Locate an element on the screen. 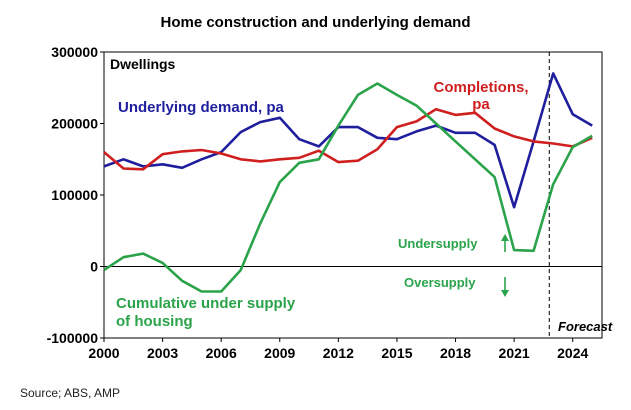 The image size is (631, 410). annotation-undersupply: Undersupply is located at coordinates (438, 243).